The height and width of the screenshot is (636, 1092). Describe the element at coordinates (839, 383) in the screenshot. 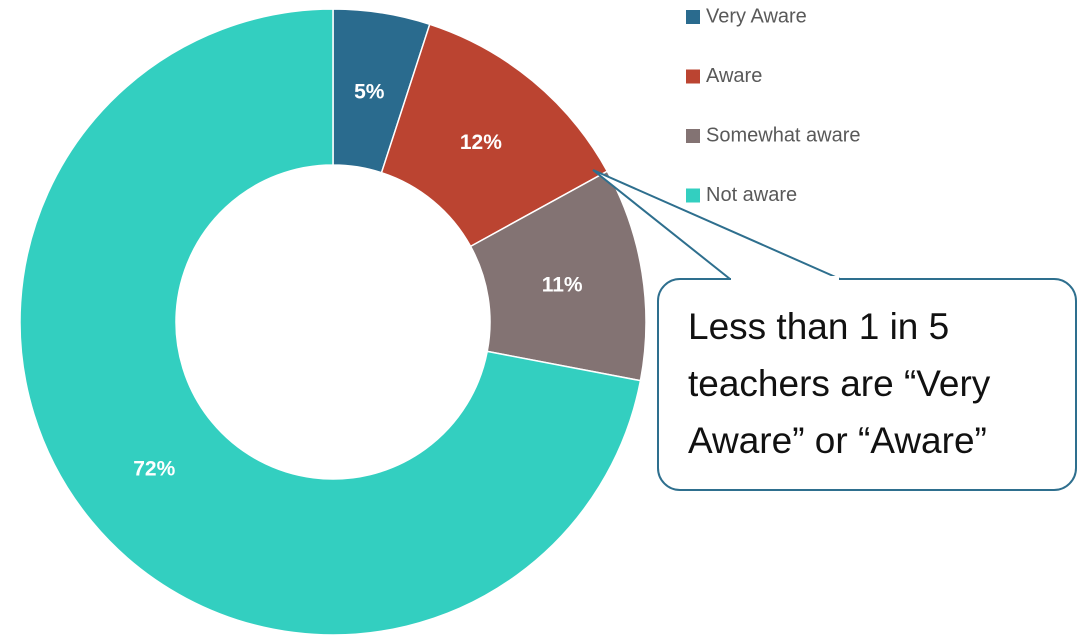

I see `annotation: teachers are “Very` at that location.